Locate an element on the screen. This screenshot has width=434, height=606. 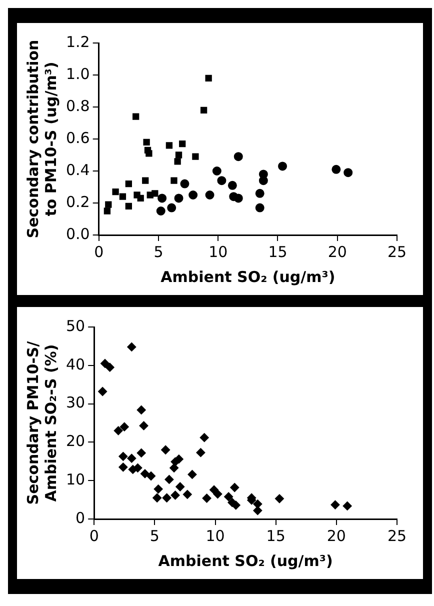
y-tick-label: 1.0 is located at coordinates (78, 73).